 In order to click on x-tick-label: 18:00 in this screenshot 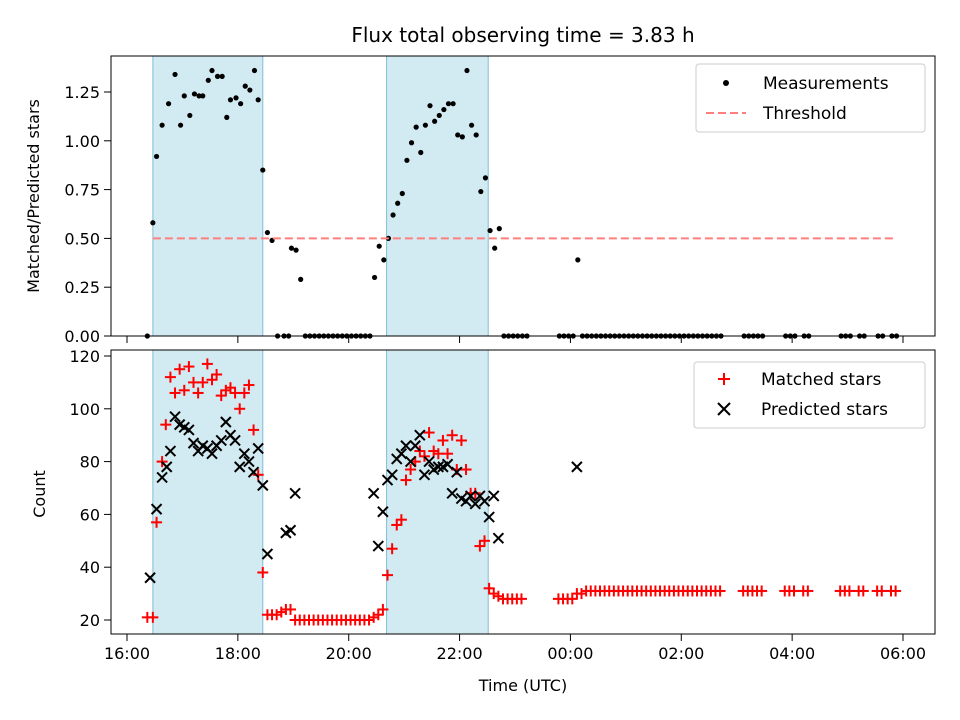, I will do `click(238, 653)`.